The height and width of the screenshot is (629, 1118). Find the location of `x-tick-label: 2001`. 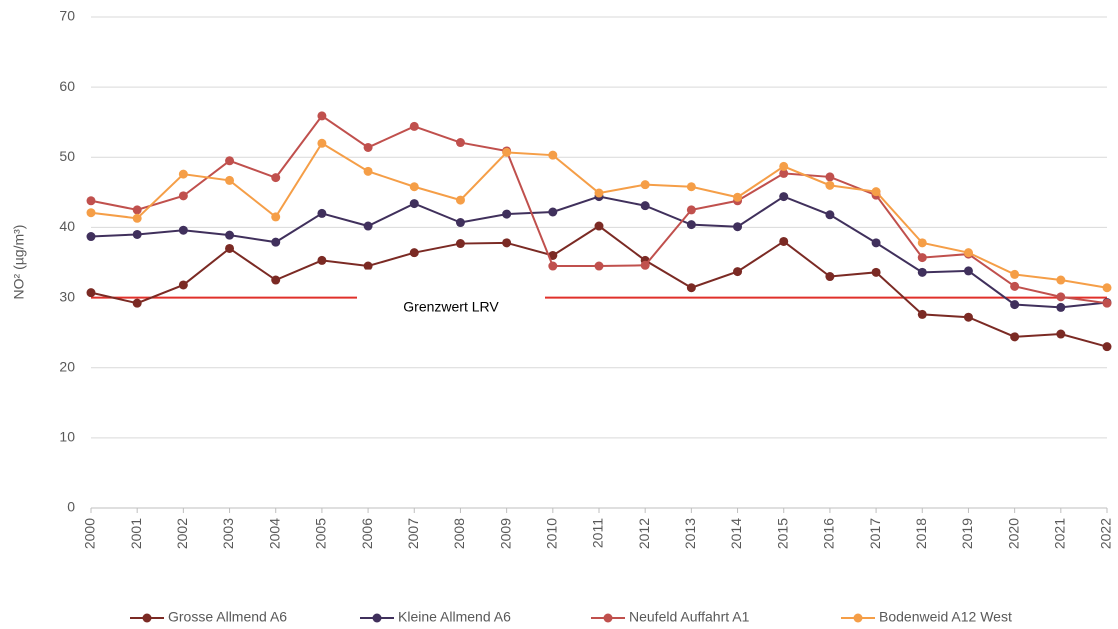

x-tick-label: 2001 is located at coordinates (136, 533).